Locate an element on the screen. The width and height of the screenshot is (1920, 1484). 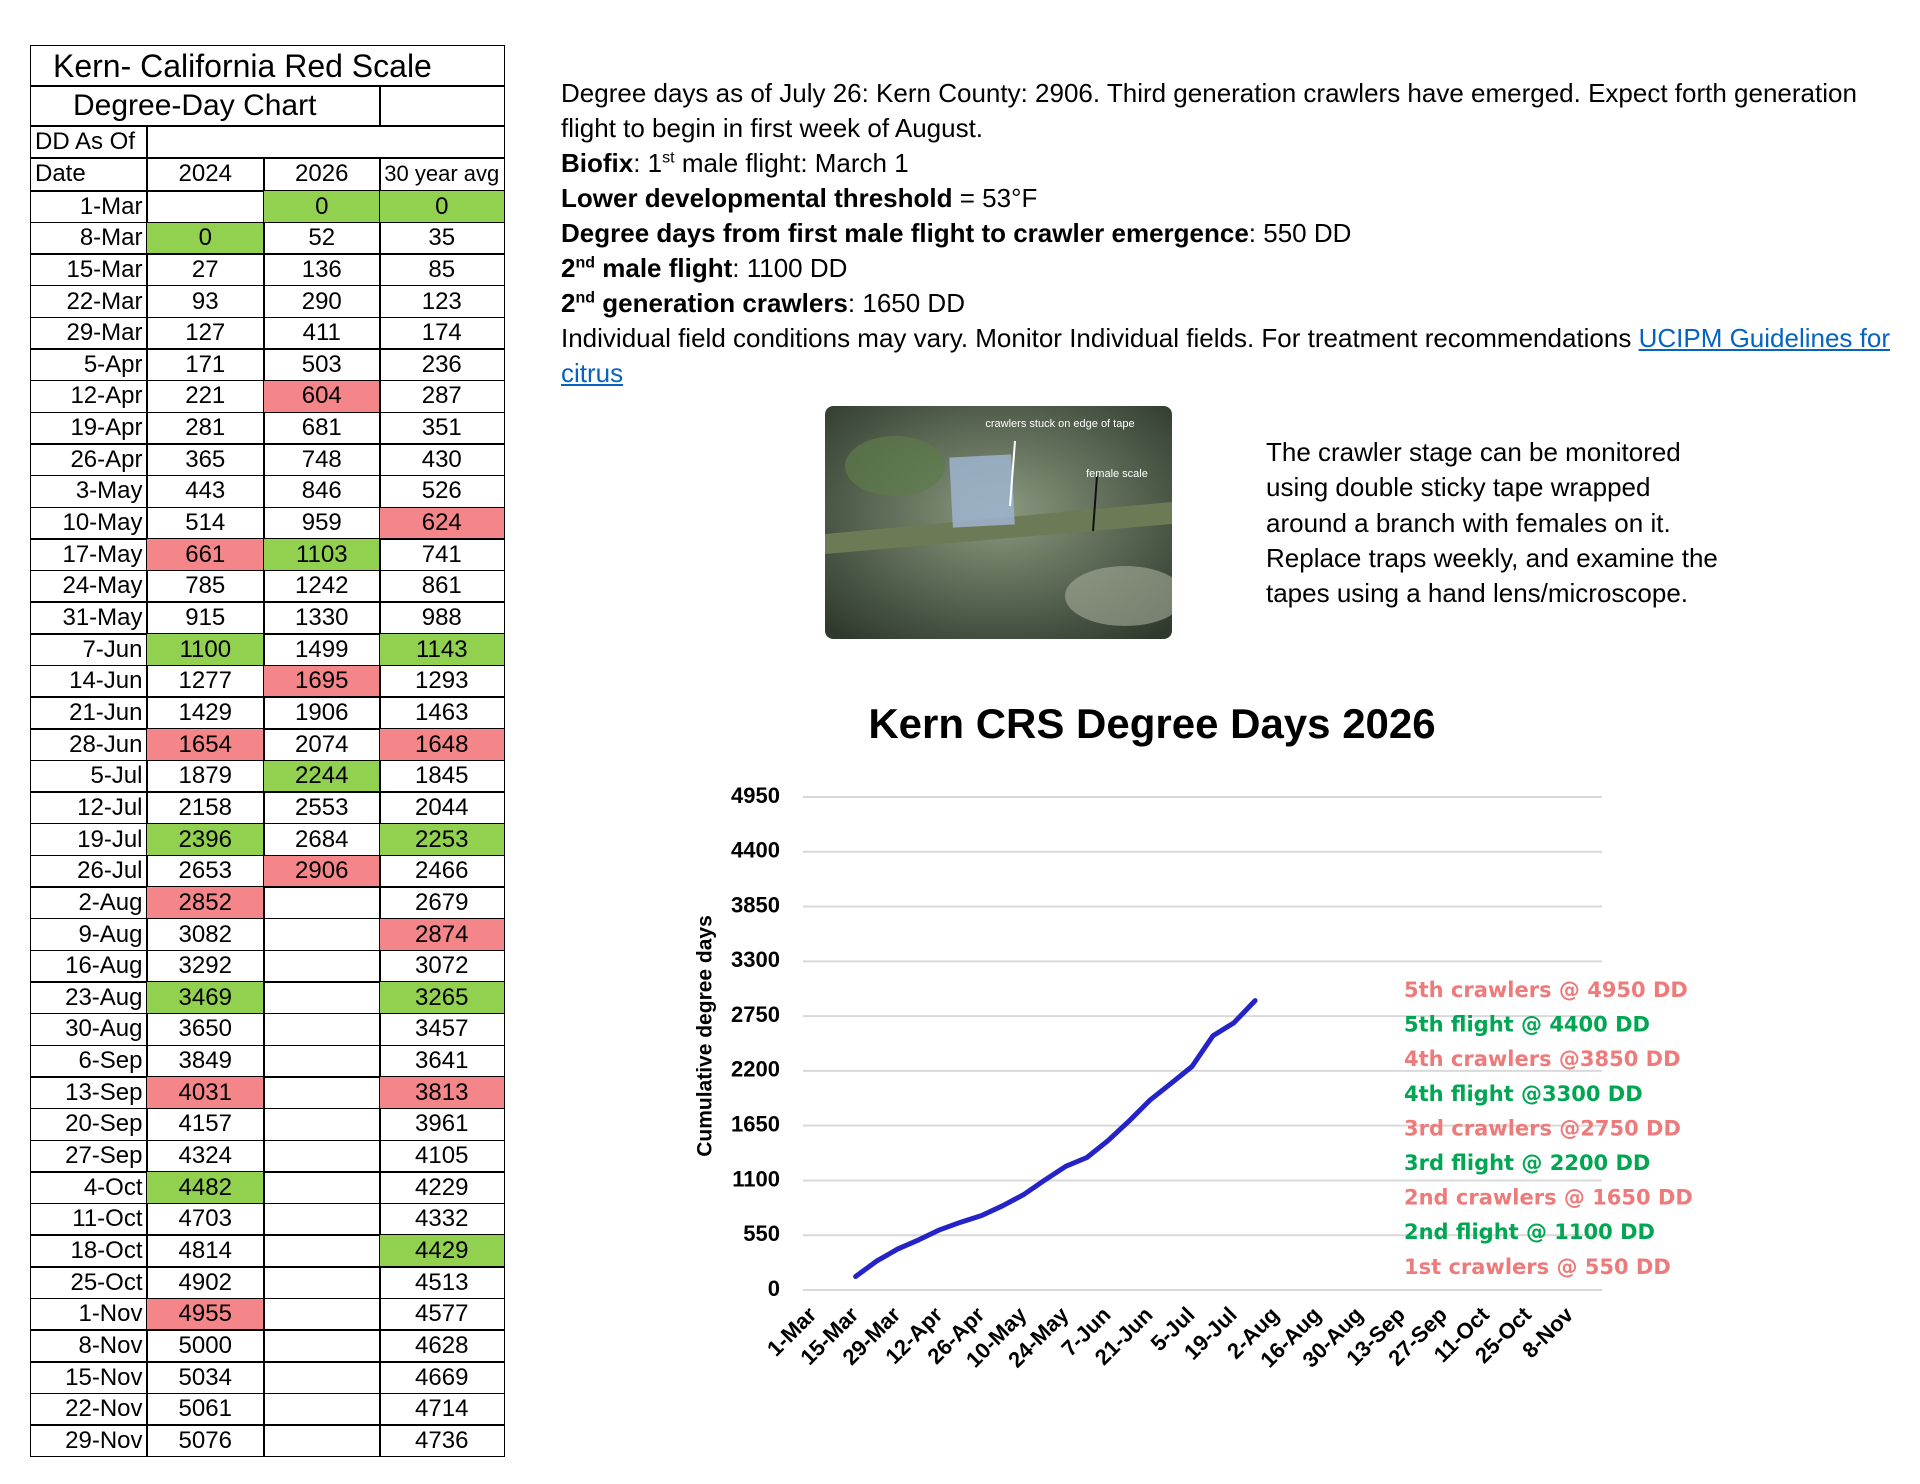
row-date: 26-Apr is located at coordinates (89, 460).